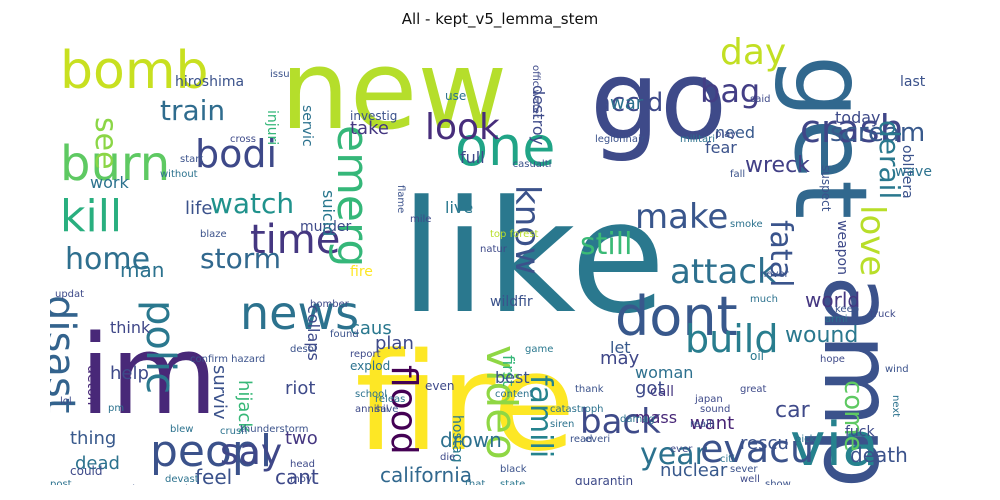  Describe the element at coordinates (91, 217) in the screenshot. I see `word-21: kill` at that location.